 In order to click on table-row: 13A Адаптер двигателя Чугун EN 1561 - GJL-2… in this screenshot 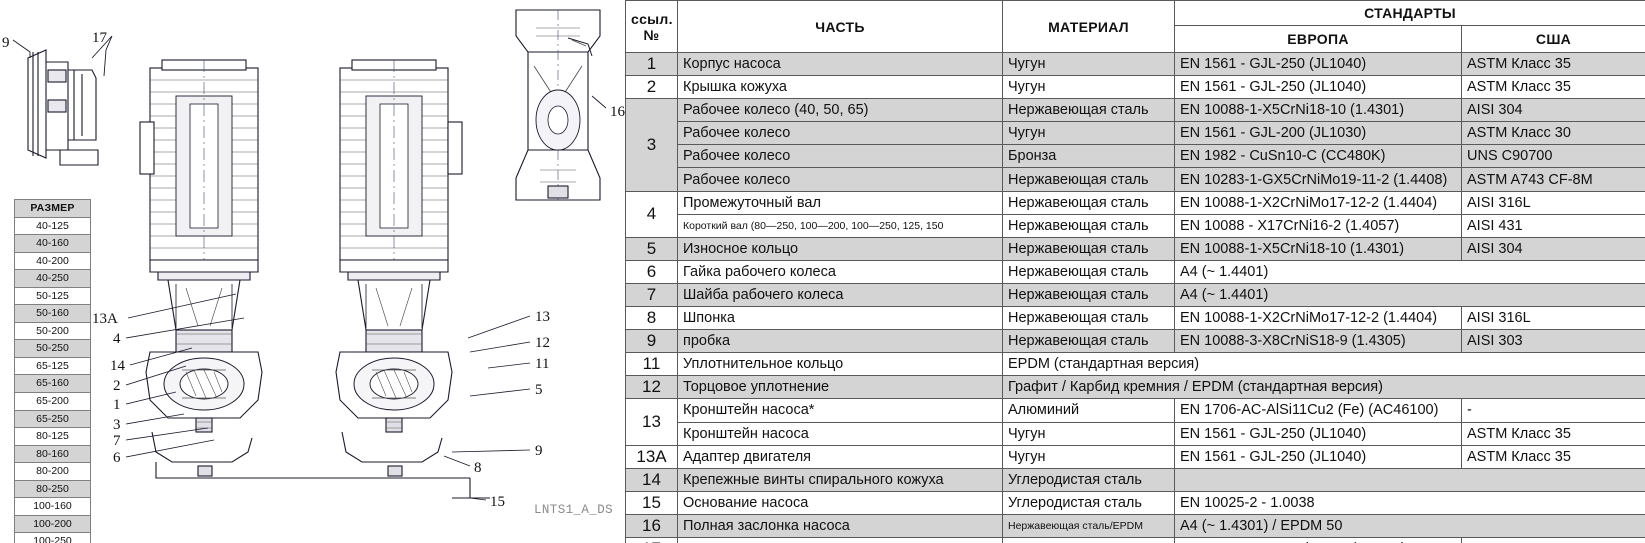, I will do `click(1135, 456)`.